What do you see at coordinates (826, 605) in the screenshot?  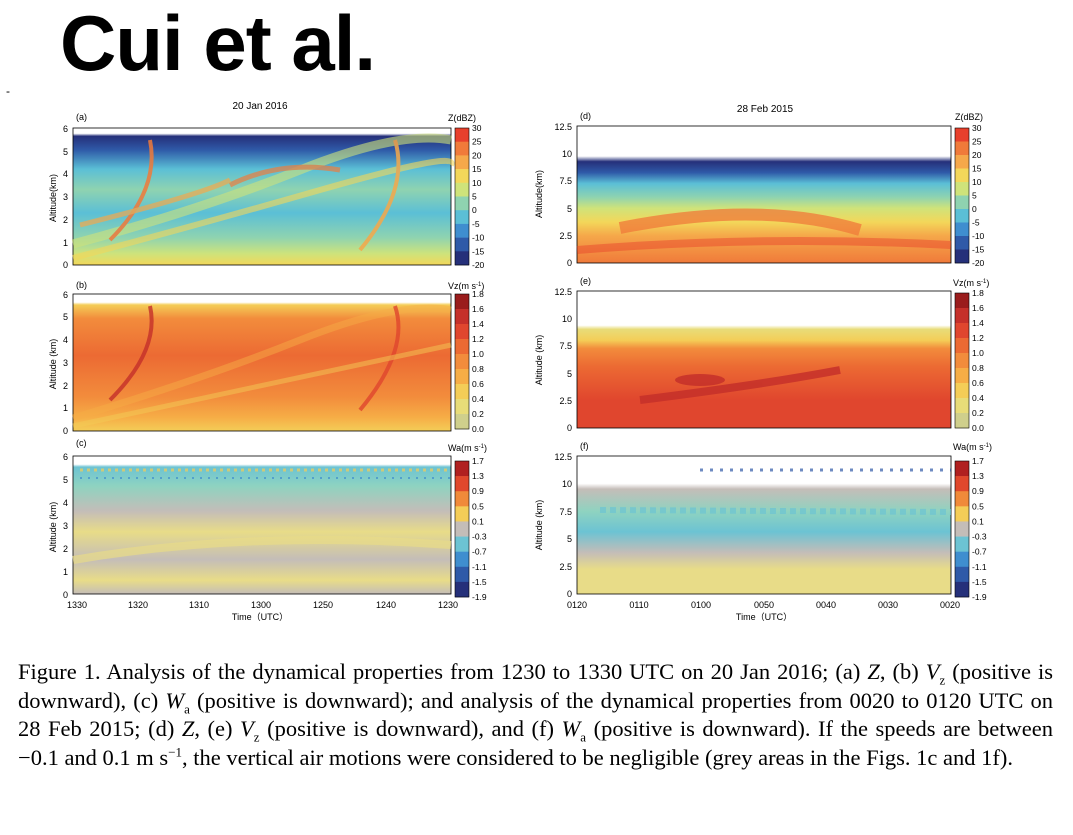 I see `x-tick-label: 0040` at bounding box center [826, 605].